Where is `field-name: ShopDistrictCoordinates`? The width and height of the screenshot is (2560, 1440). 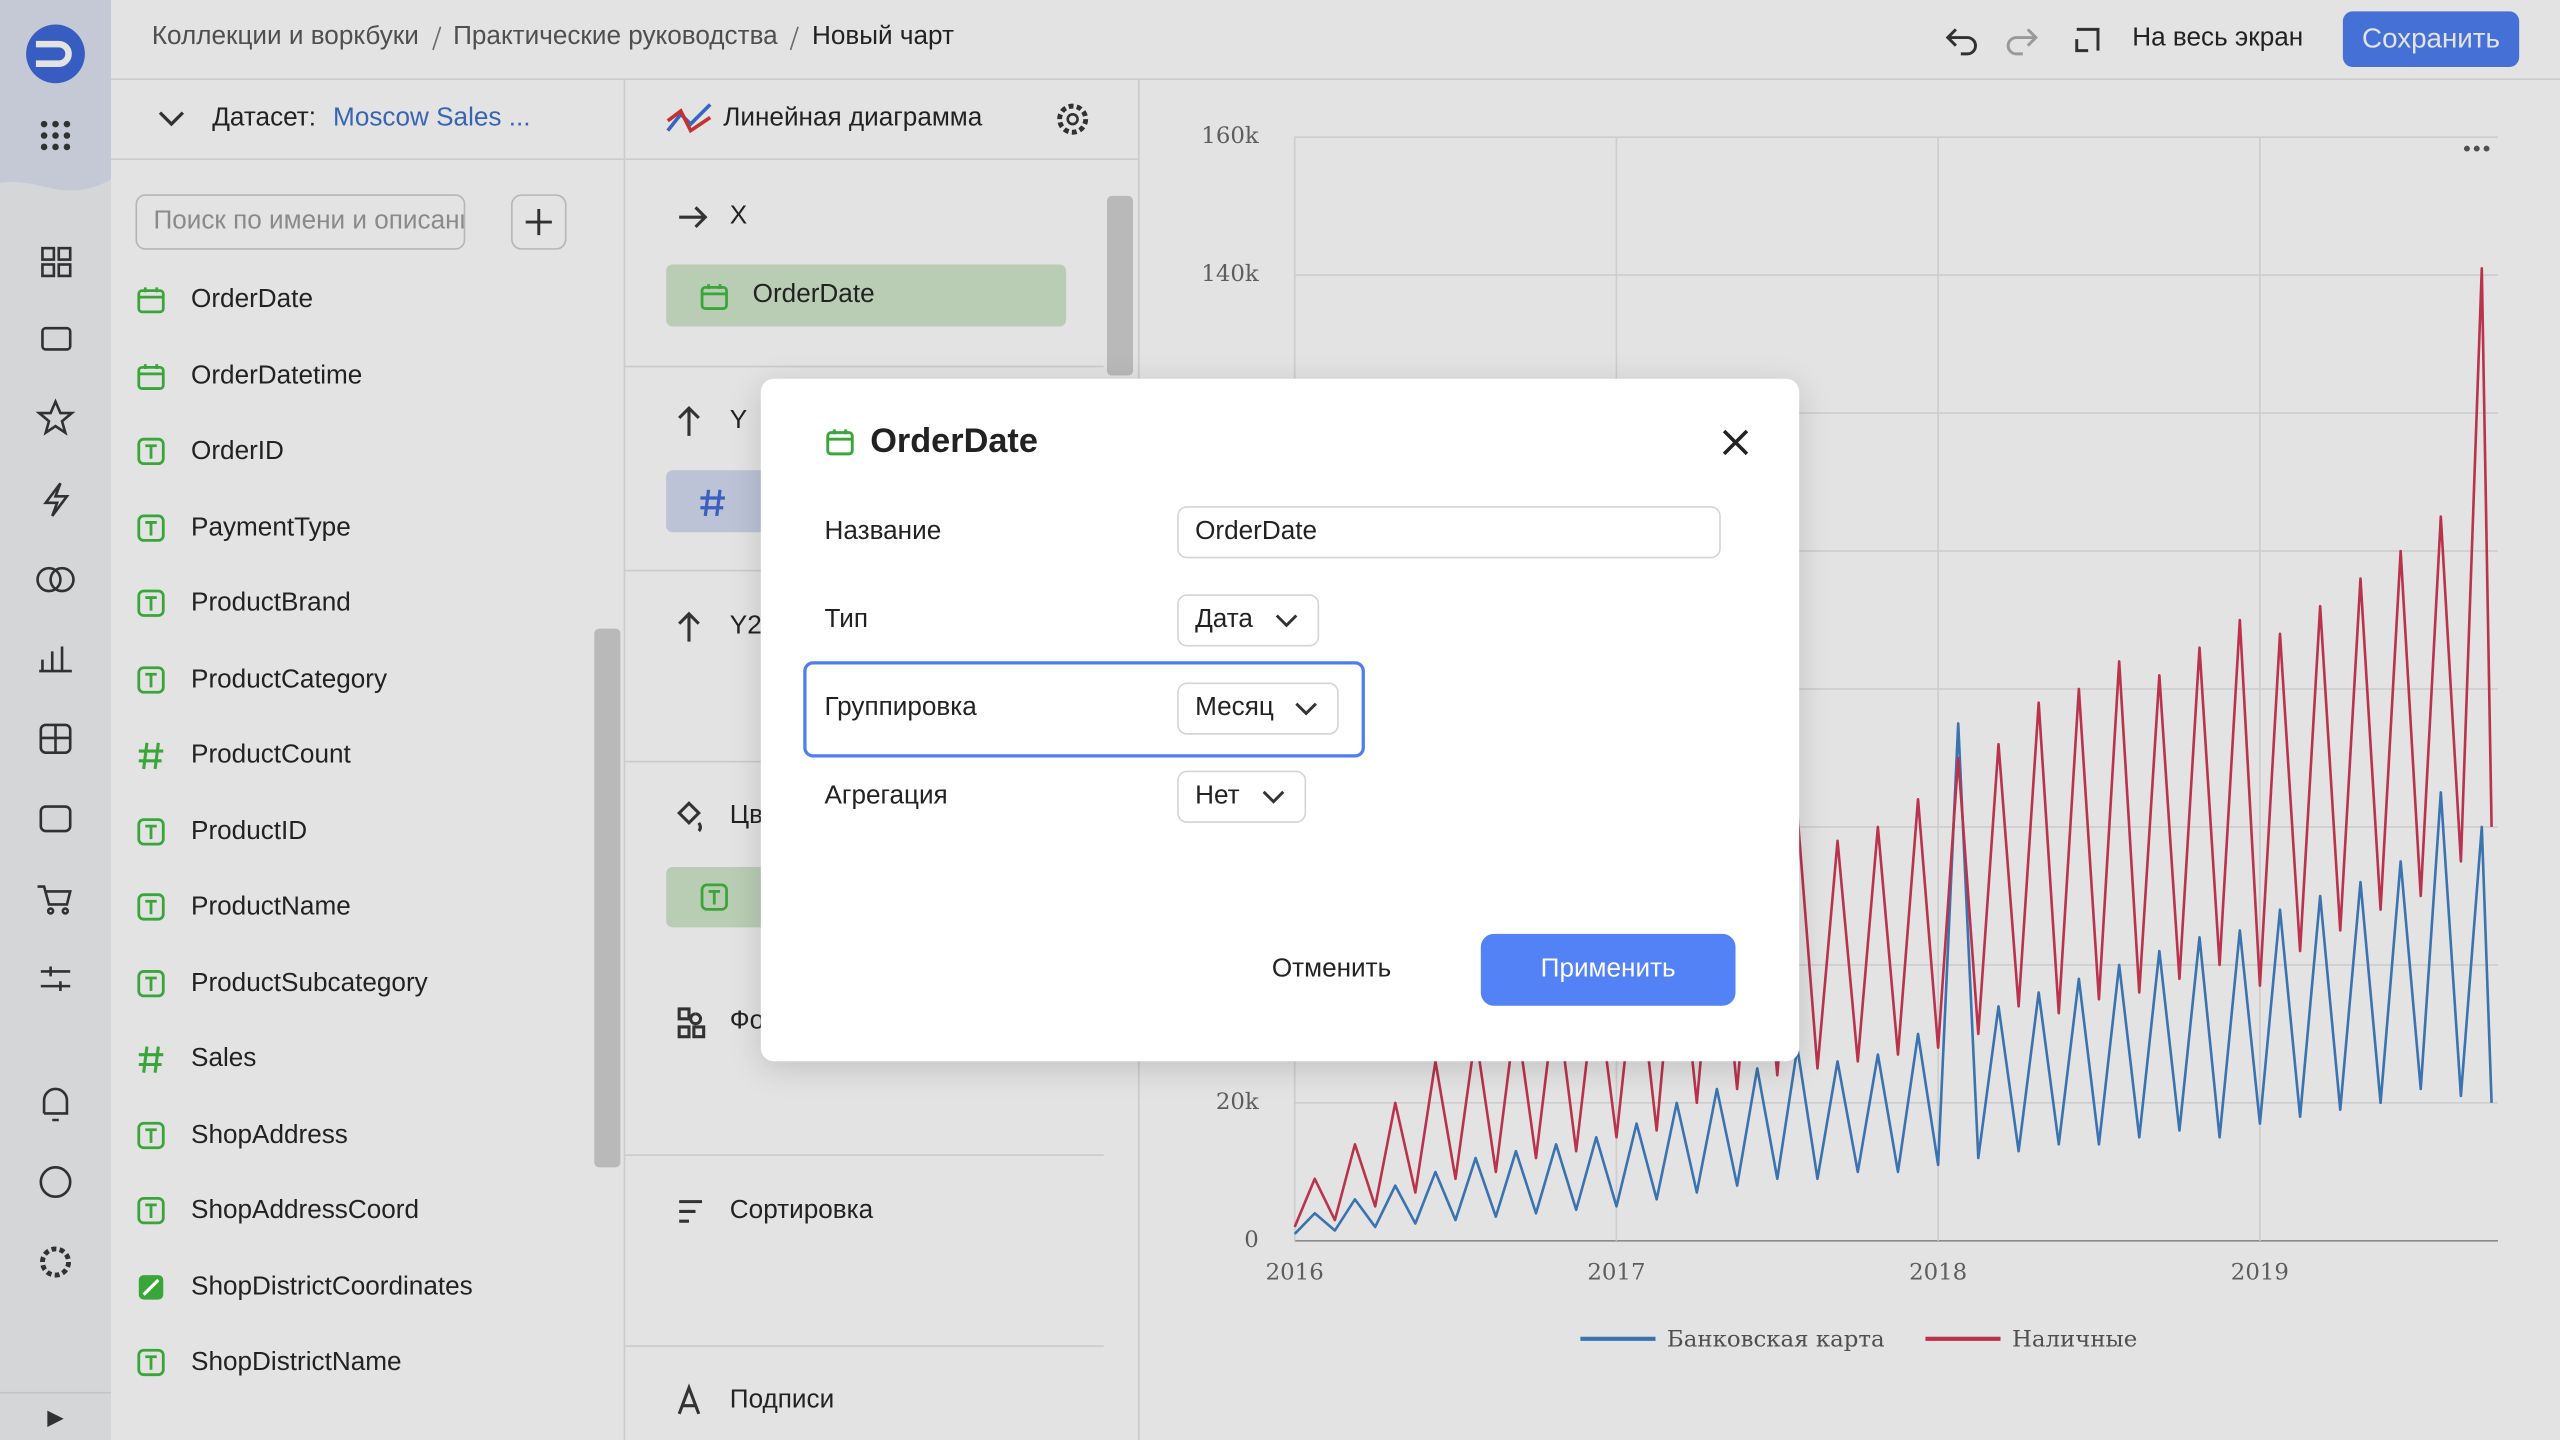 field-name: ShopDistrictCoordinates is located at coordinates (332, 1286).